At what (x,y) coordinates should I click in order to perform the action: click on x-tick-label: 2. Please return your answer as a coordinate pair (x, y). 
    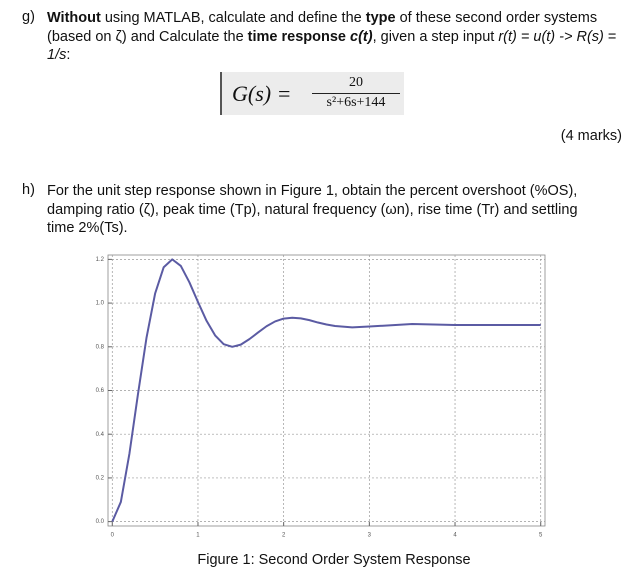
    Looking at the image, I should click on (284, 536).